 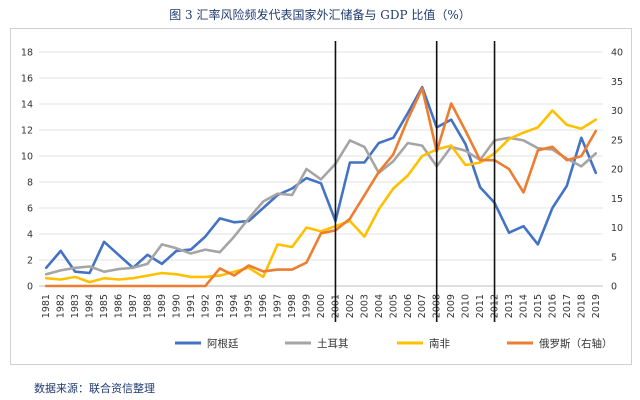 I want to click on y-right-tick-label: 40, so click(x=617, y=53).